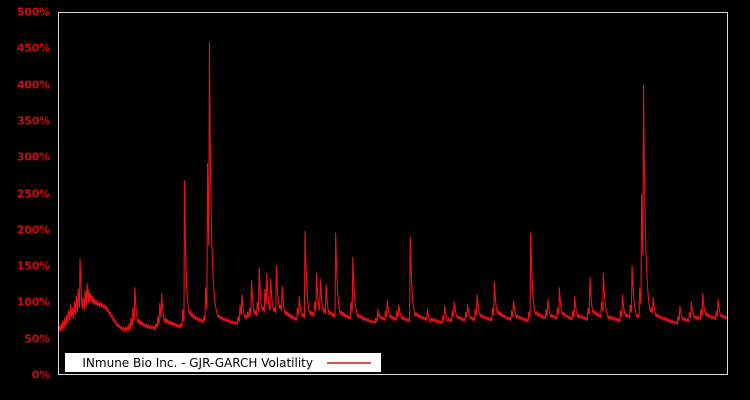 This screenshot has height=400, width=750. I want to click on y-tick-label: 100%, so click(33, 302).